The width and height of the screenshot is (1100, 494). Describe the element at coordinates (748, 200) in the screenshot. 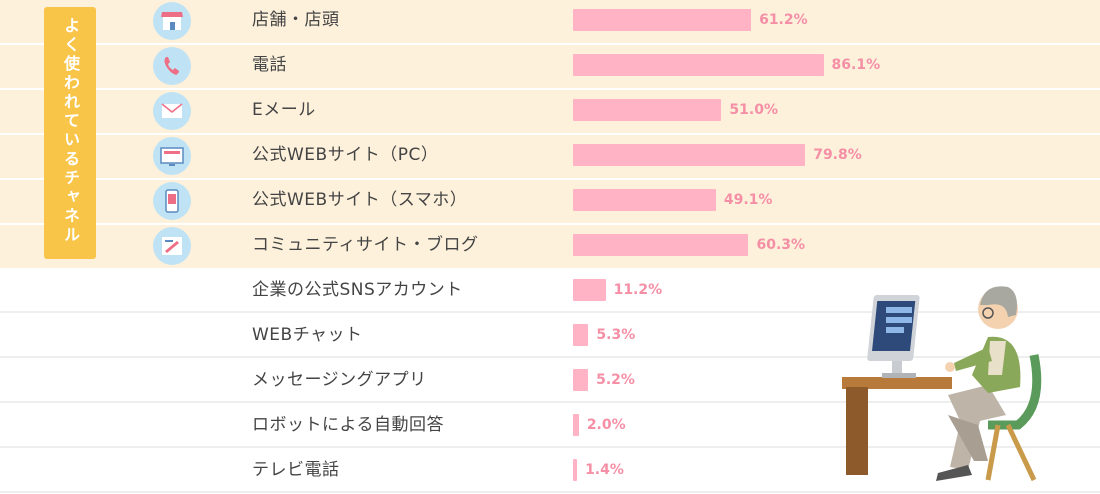

I see `value-label: 49.1%` at that location.